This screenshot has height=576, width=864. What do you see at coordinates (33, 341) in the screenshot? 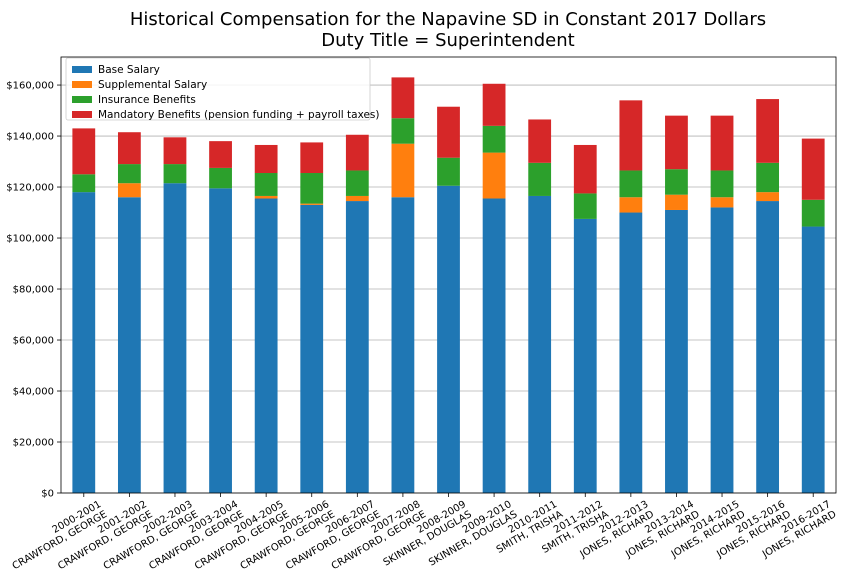
I see `y-tick-label: $60,000` at bounding box center [33, 341].